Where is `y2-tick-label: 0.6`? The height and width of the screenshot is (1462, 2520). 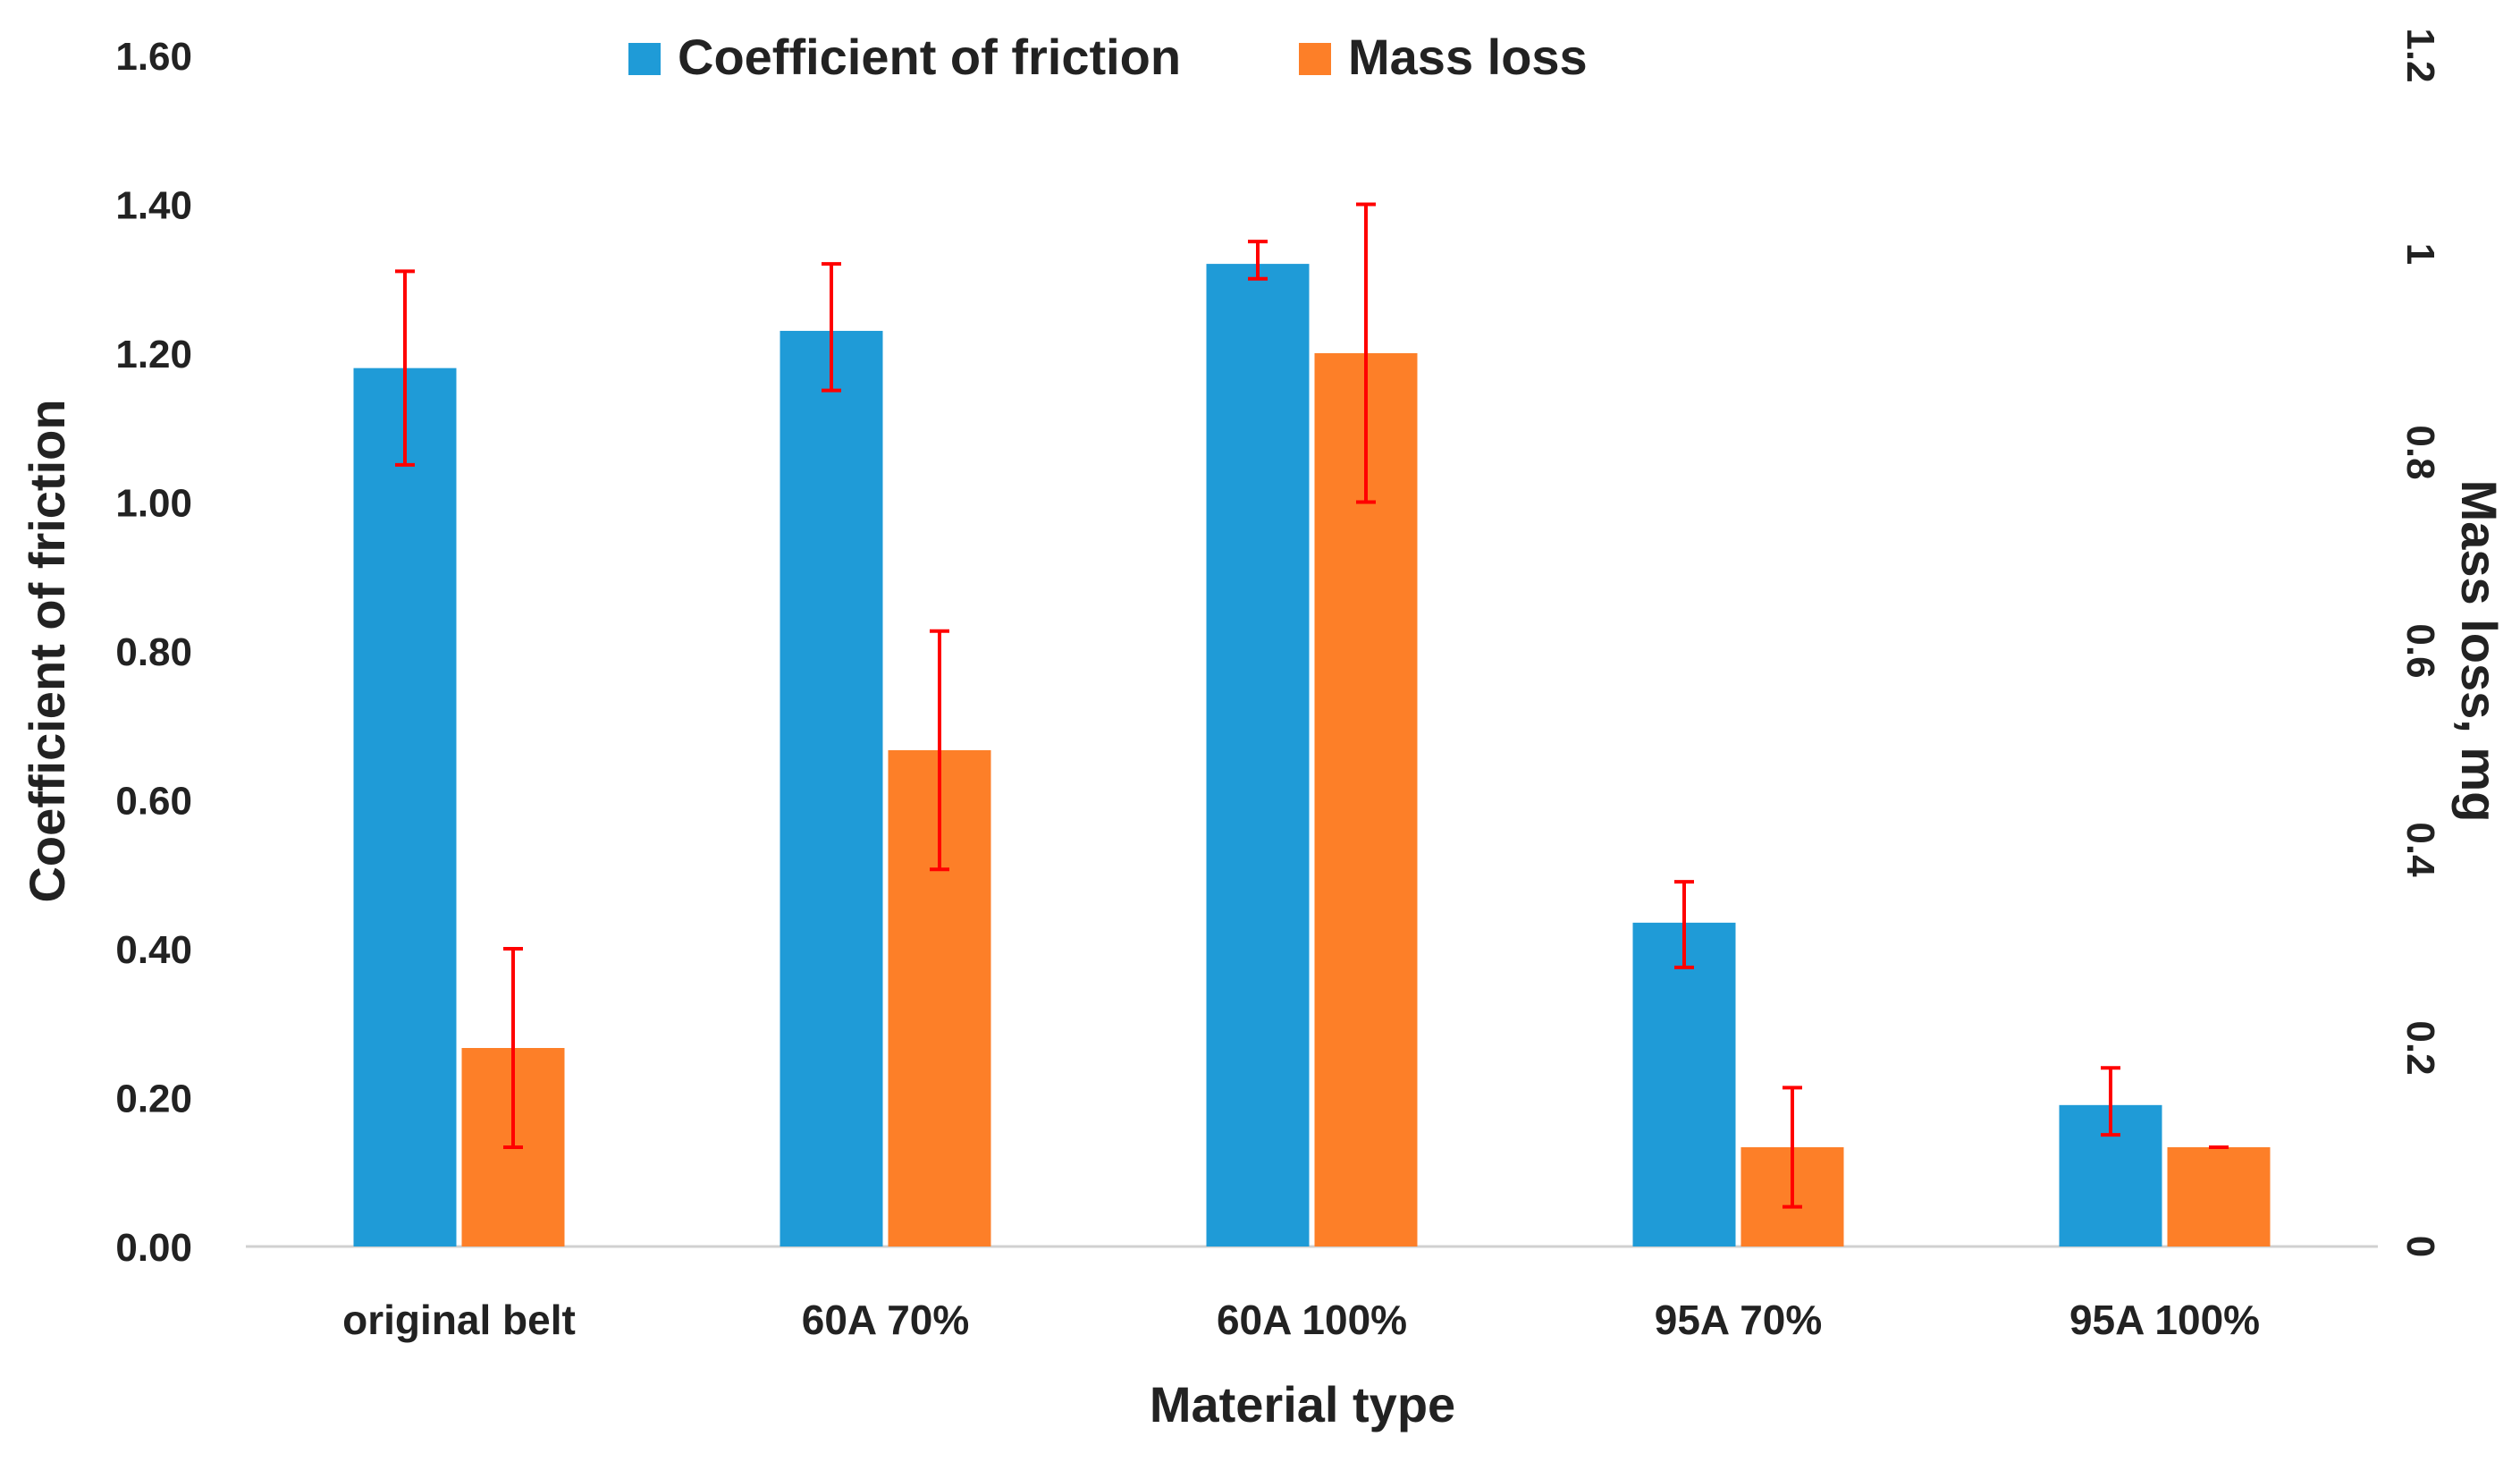
y2-tick-label: 0.6 is located at coordinates (2420, 650).